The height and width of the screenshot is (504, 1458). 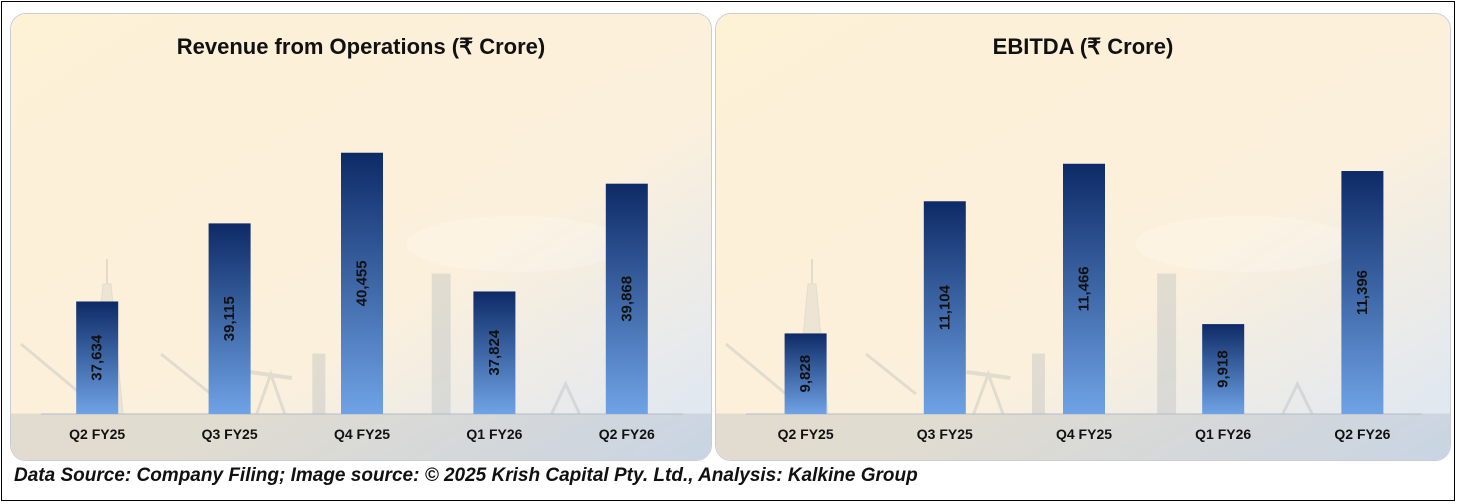 I want to click on data-label: 37,634, so click(x=97, y=357).